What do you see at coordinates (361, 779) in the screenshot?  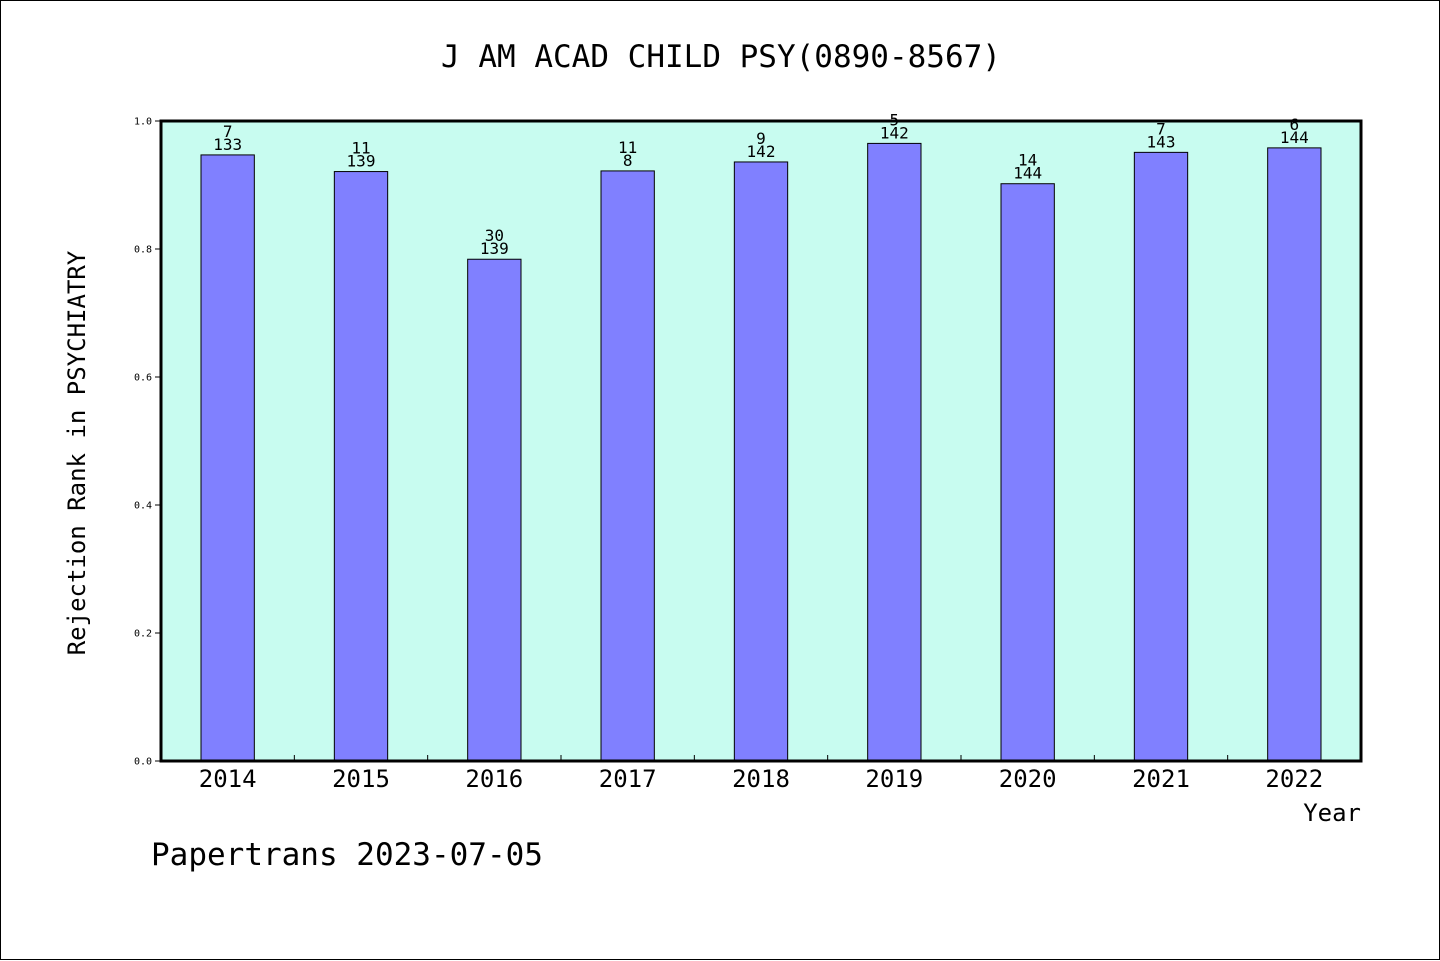 I see `x-tick-label: 2015` at bounding box center [361, 779].